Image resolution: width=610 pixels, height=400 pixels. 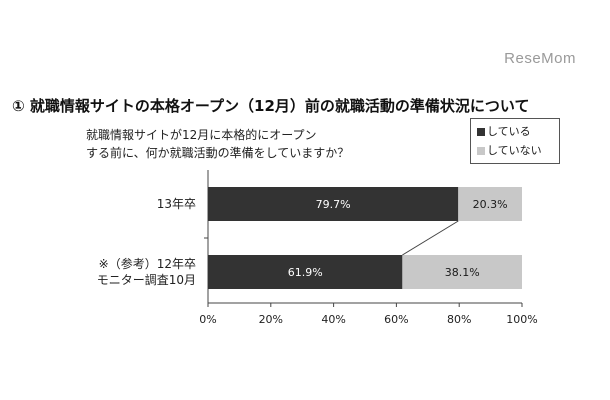 What do you see at coordinates (430, 238) in the screenshot?
I see `series-connector-line` at bounding box center [430, 238].